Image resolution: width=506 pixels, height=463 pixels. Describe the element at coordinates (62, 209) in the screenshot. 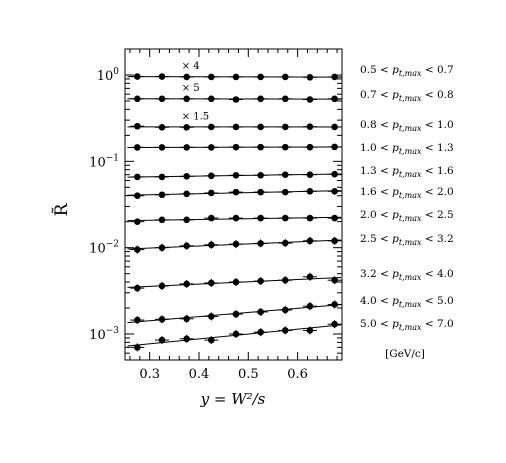

I see `y-axis-title: R̃` at that location.